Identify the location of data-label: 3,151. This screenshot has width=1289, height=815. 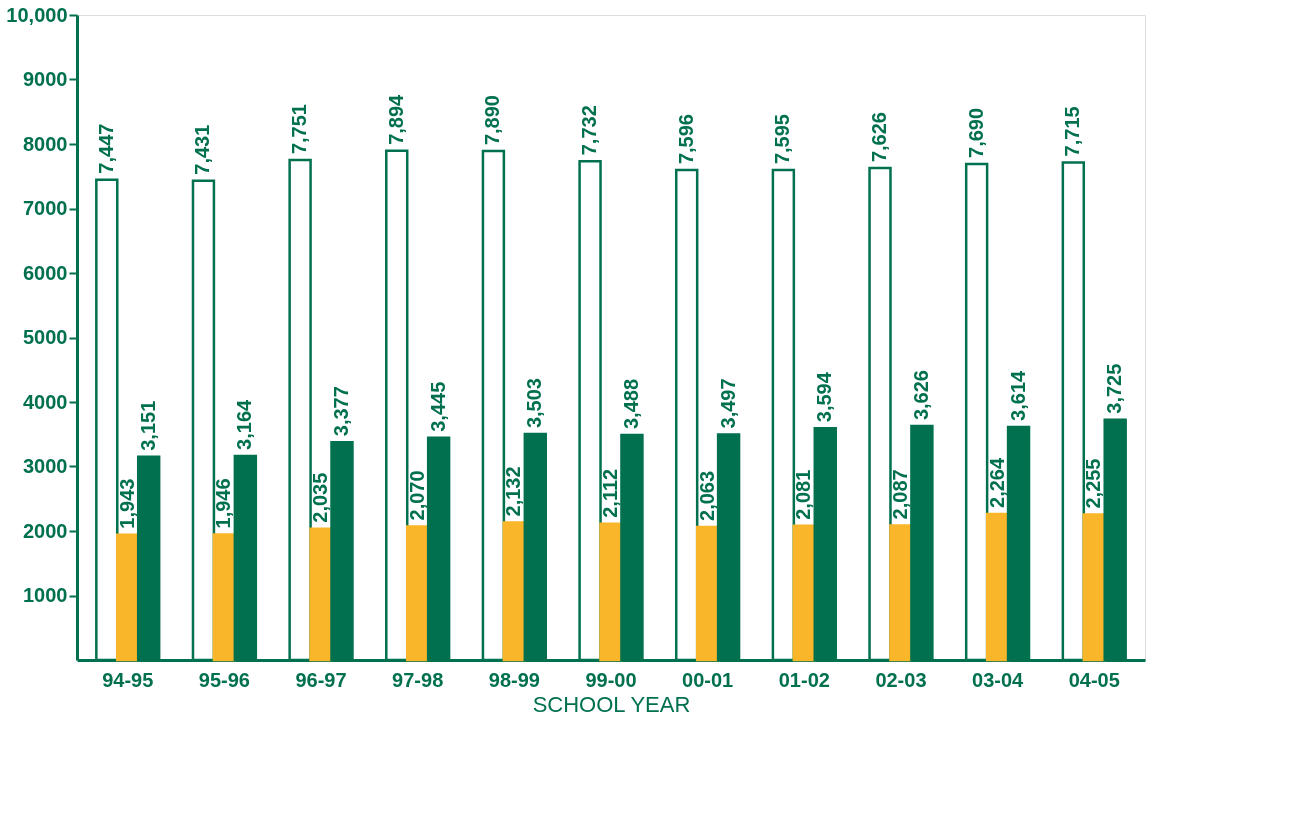
(147, 425).